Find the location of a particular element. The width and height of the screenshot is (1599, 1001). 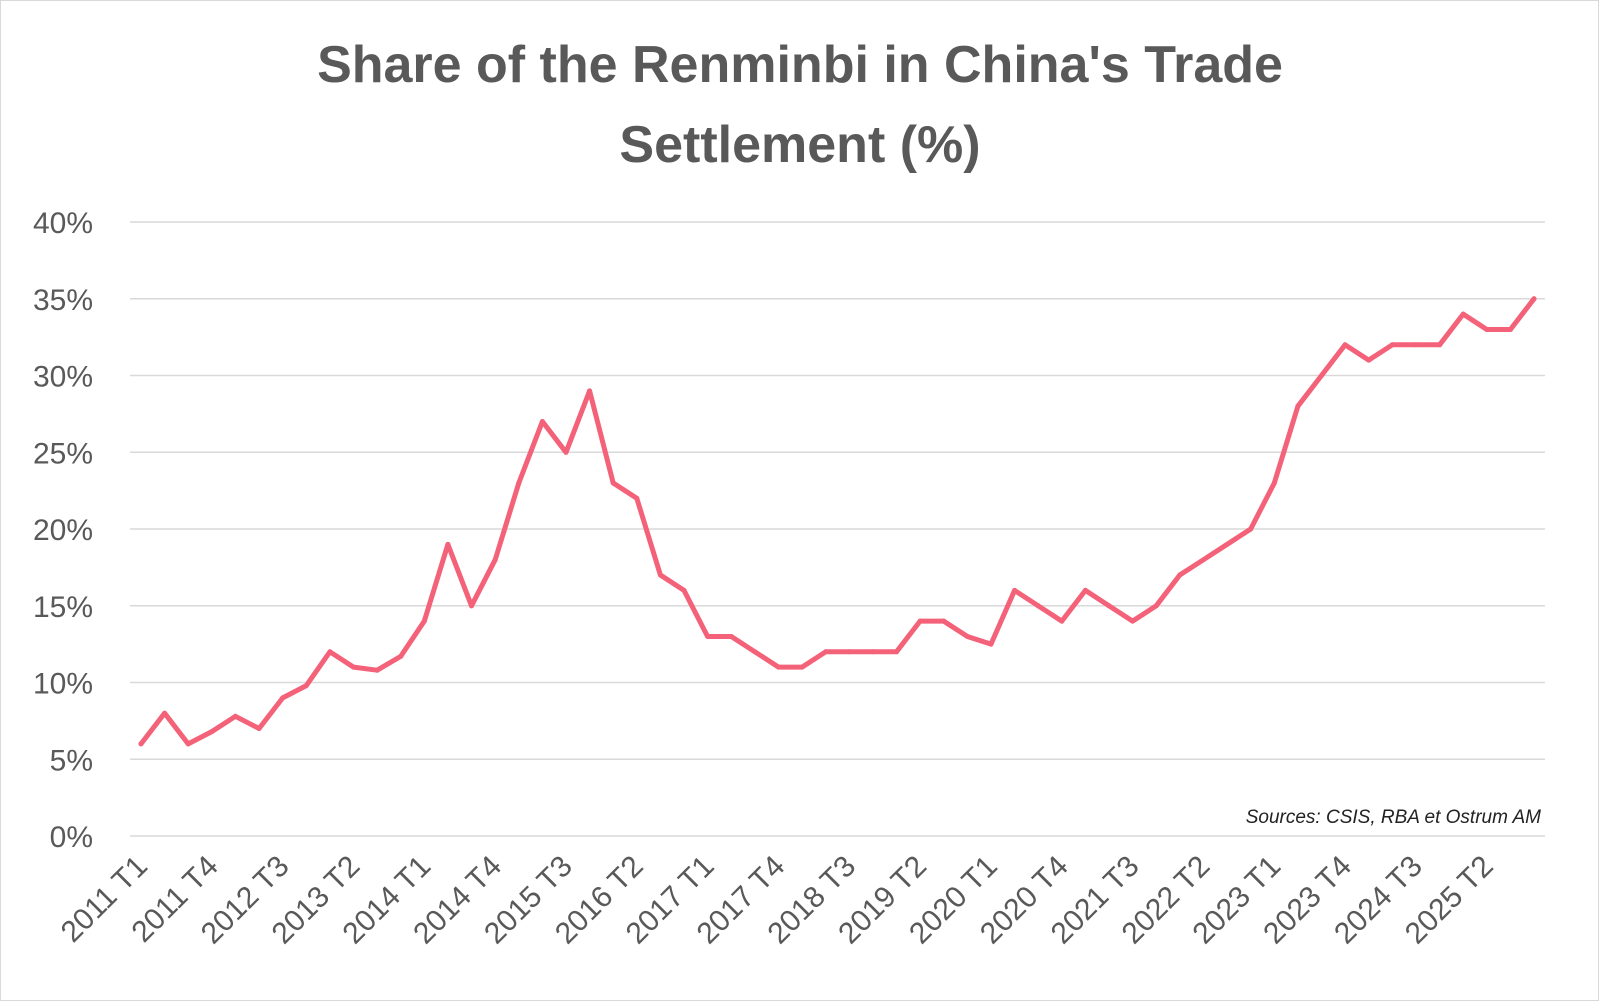

y-tick-label: 25% is located at coordinates (63, 453).